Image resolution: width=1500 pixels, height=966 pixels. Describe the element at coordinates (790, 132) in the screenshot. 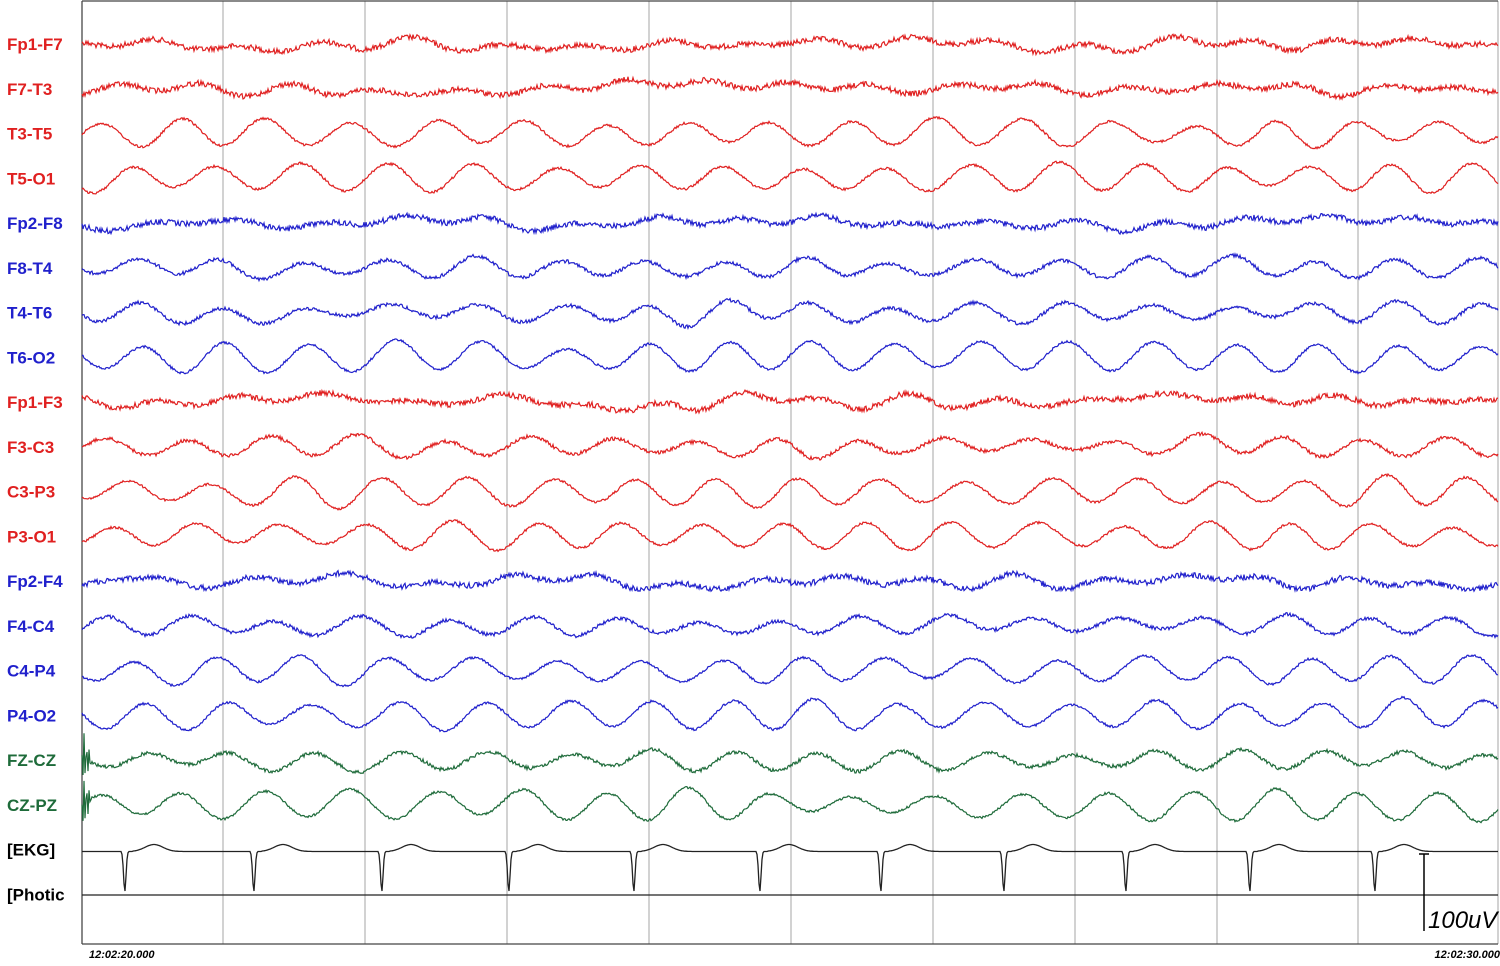

I see `trace-t3-t5` at that location.